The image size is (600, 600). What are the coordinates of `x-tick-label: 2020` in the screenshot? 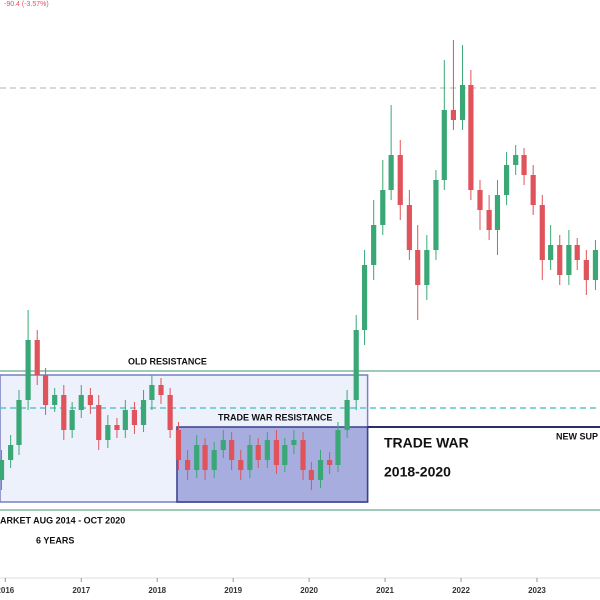 It's located at (309, 590).